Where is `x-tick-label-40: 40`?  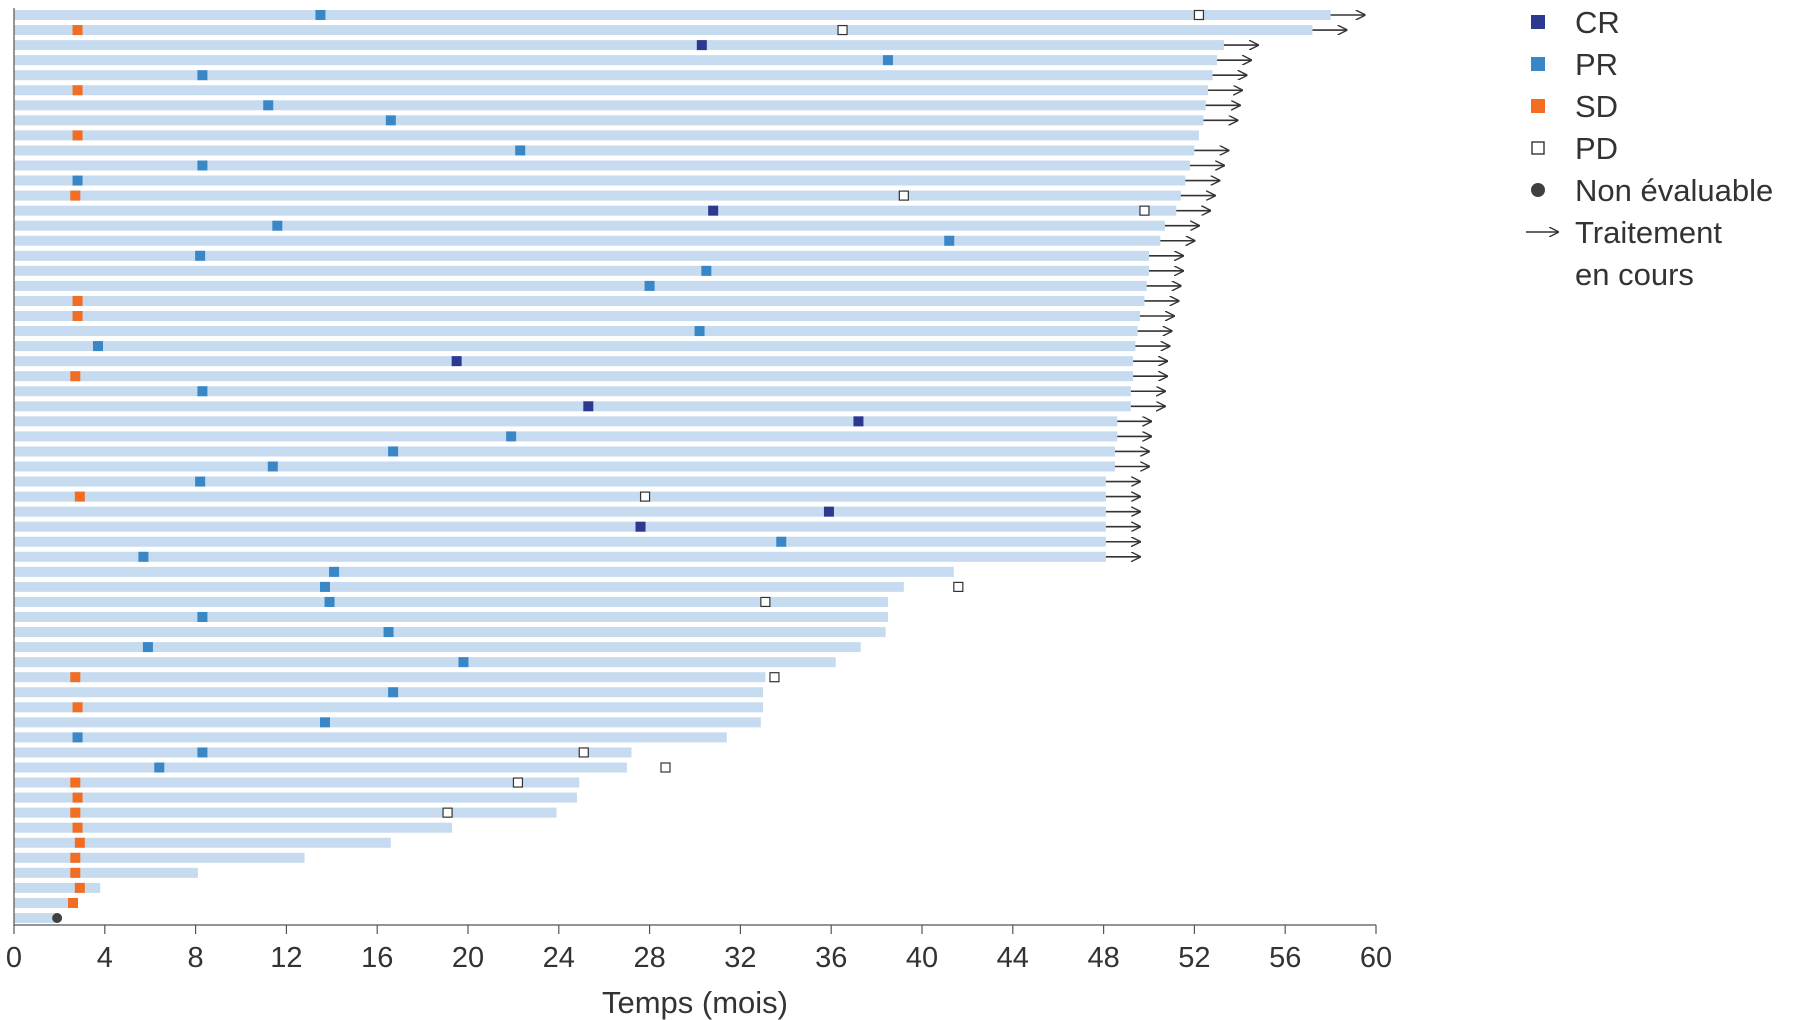
x-tick-label-40: 40 is located at coordinates (922, 958).